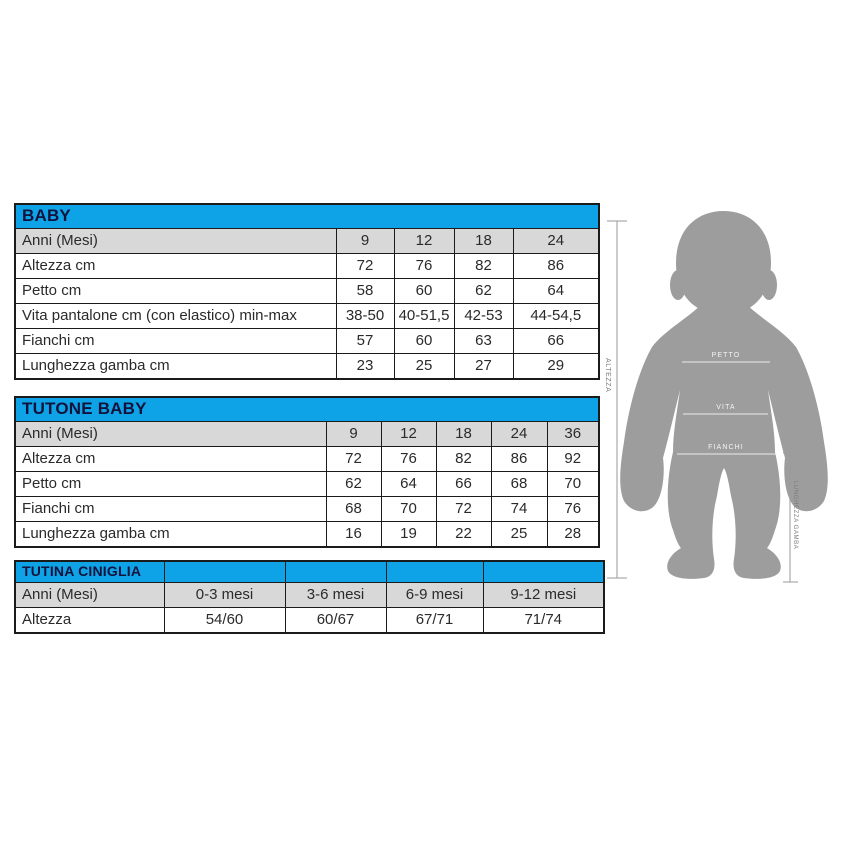 The width and height of the screenshot is (849, 849). What do you see at coordinates (434, 595) in the screenshot?
I see `column-header: 6-9 mesi` at bounding box center [434, 595].